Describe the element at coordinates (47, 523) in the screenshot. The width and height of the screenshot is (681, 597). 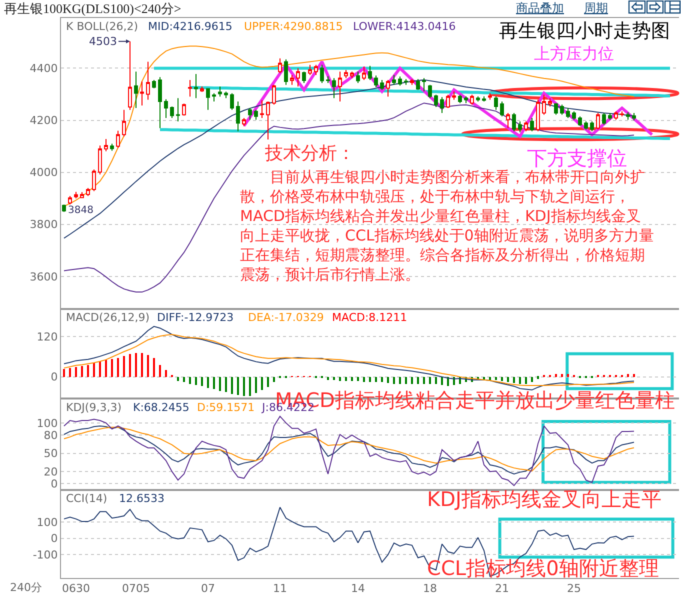
I see `y-tick-label: 100` at that location.